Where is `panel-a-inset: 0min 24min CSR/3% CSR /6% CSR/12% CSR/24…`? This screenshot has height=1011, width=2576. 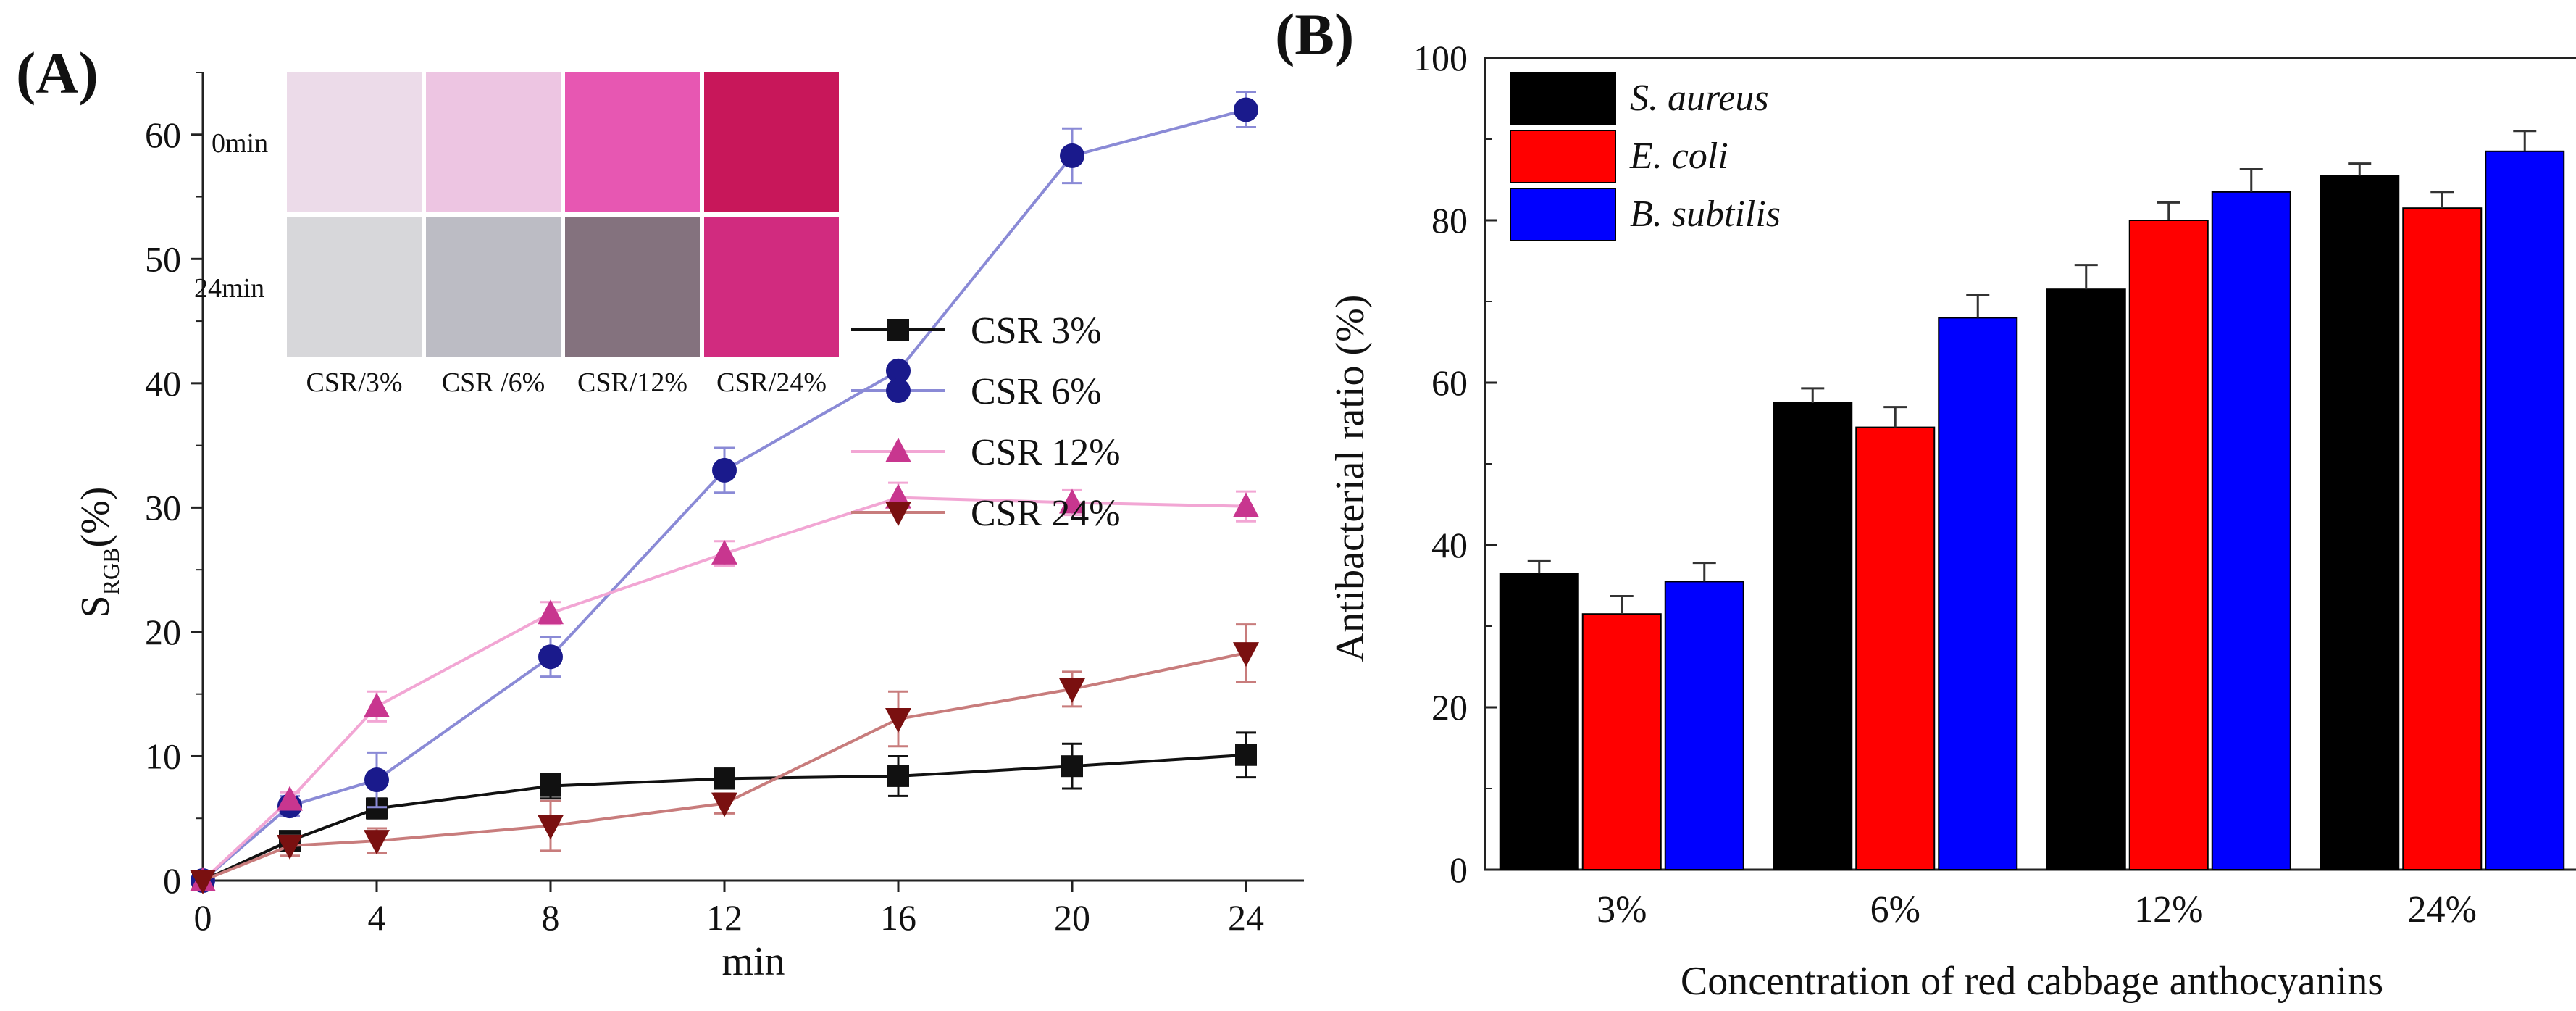 panel-a-inset: 0min 24min CSR/3% CSR /6% CSR/12% CSR/24… is located at coordinates (516, 235).